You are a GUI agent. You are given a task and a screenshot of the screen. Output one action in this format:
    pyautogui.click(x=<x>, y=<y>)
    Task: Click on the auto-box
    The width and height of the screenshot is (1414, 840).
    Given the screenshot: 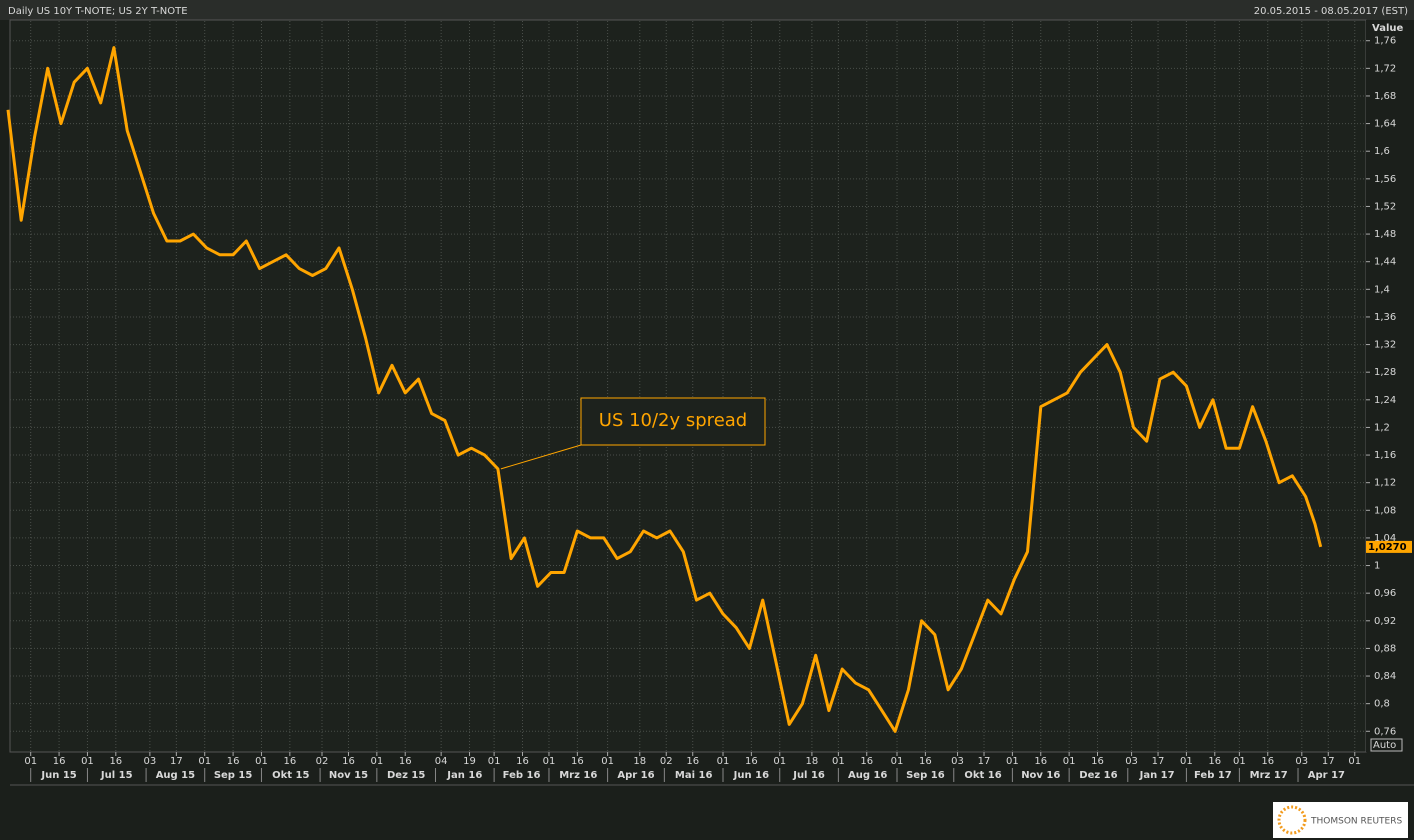 What is the action you would take?
    pyautogui.click(x=1386, y=745)
    